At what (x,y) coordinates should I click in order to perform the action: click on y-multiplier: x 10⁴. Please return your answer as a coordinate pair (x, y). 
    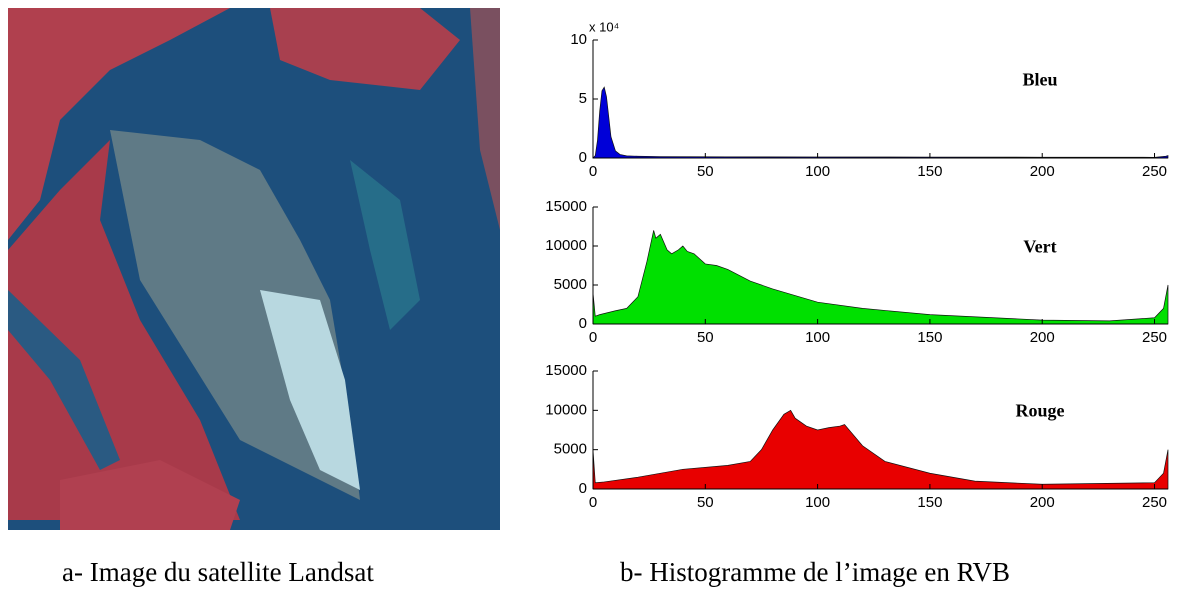
    Looking at the image, I should click on (604, 26).